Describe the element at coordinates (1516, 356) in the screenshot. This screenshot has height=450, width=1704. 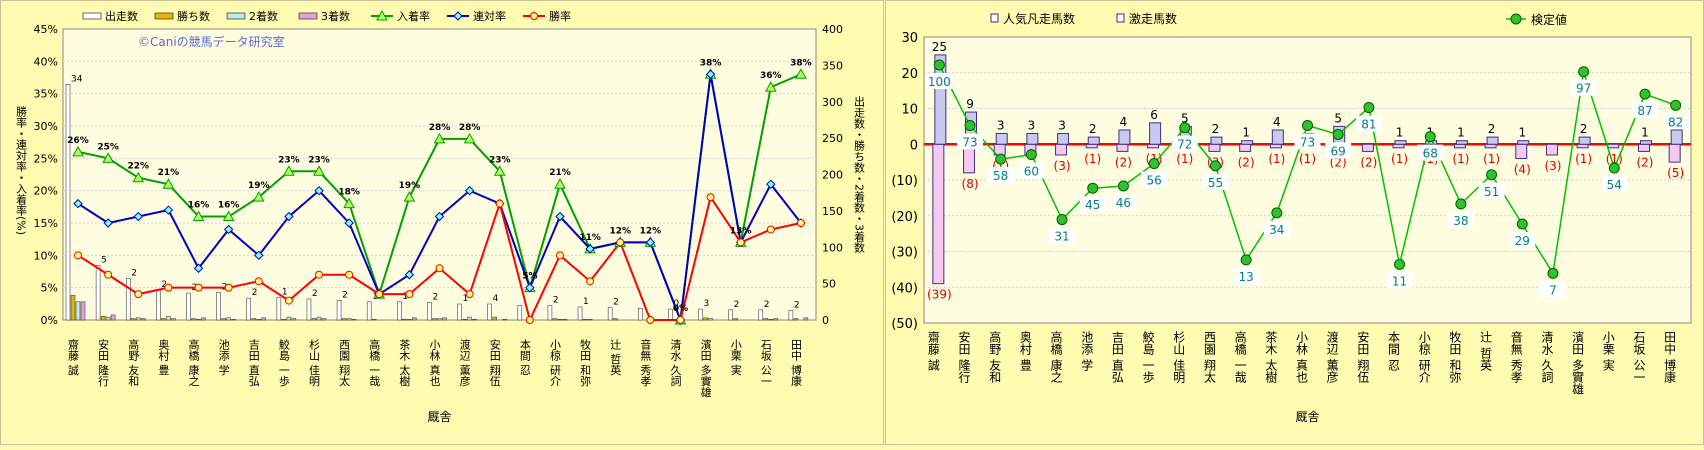
I see `x-tick-label: 音無 秀孝` at that location.